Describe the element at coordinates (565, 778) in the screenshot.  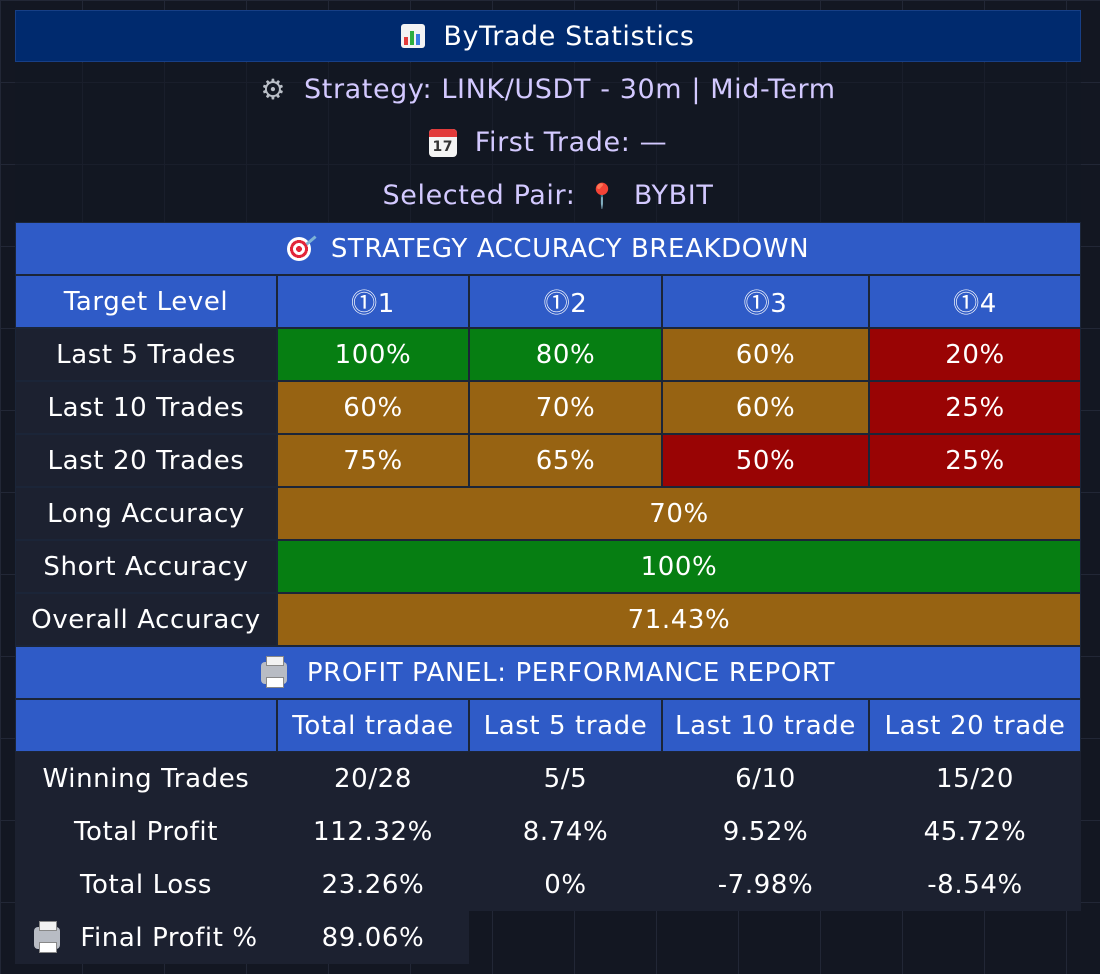
I see `profit-cell: 5/5` at that location.